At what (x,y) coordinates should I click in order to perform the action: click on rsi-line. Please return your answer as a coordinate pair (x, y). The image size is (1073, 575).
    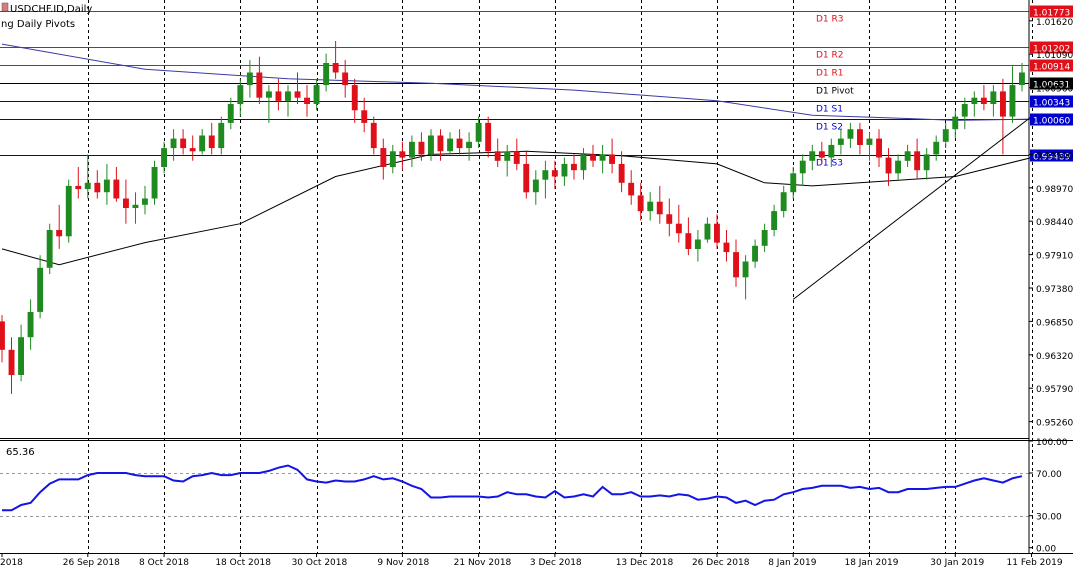
    Looking at the image, I should click on (512, 488).